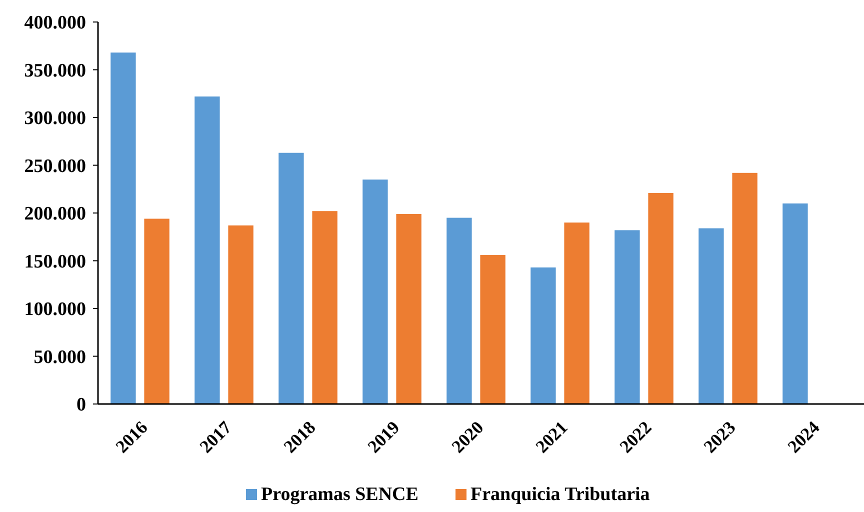  Describe the element at coordinates (55, 214) in the screenshot. I see `y-tick-label: 200.000` at that location.